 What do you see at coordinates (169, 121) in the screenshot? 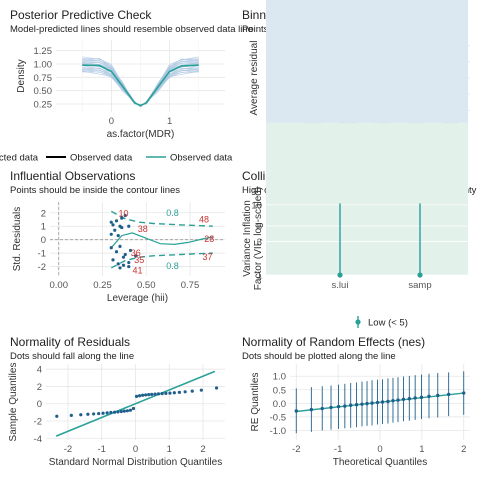
I see `x-tick-label: 1` at bounding box center [169, 121].